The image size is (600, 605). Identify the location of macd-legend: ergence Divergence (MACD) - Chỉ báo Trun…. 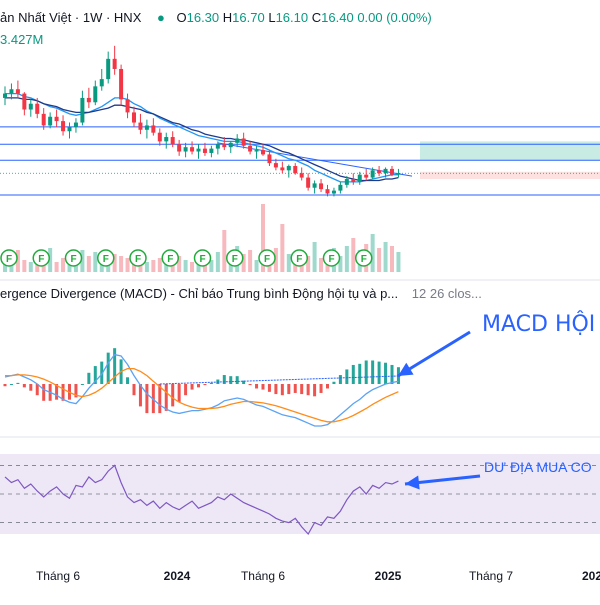
(241, 293).